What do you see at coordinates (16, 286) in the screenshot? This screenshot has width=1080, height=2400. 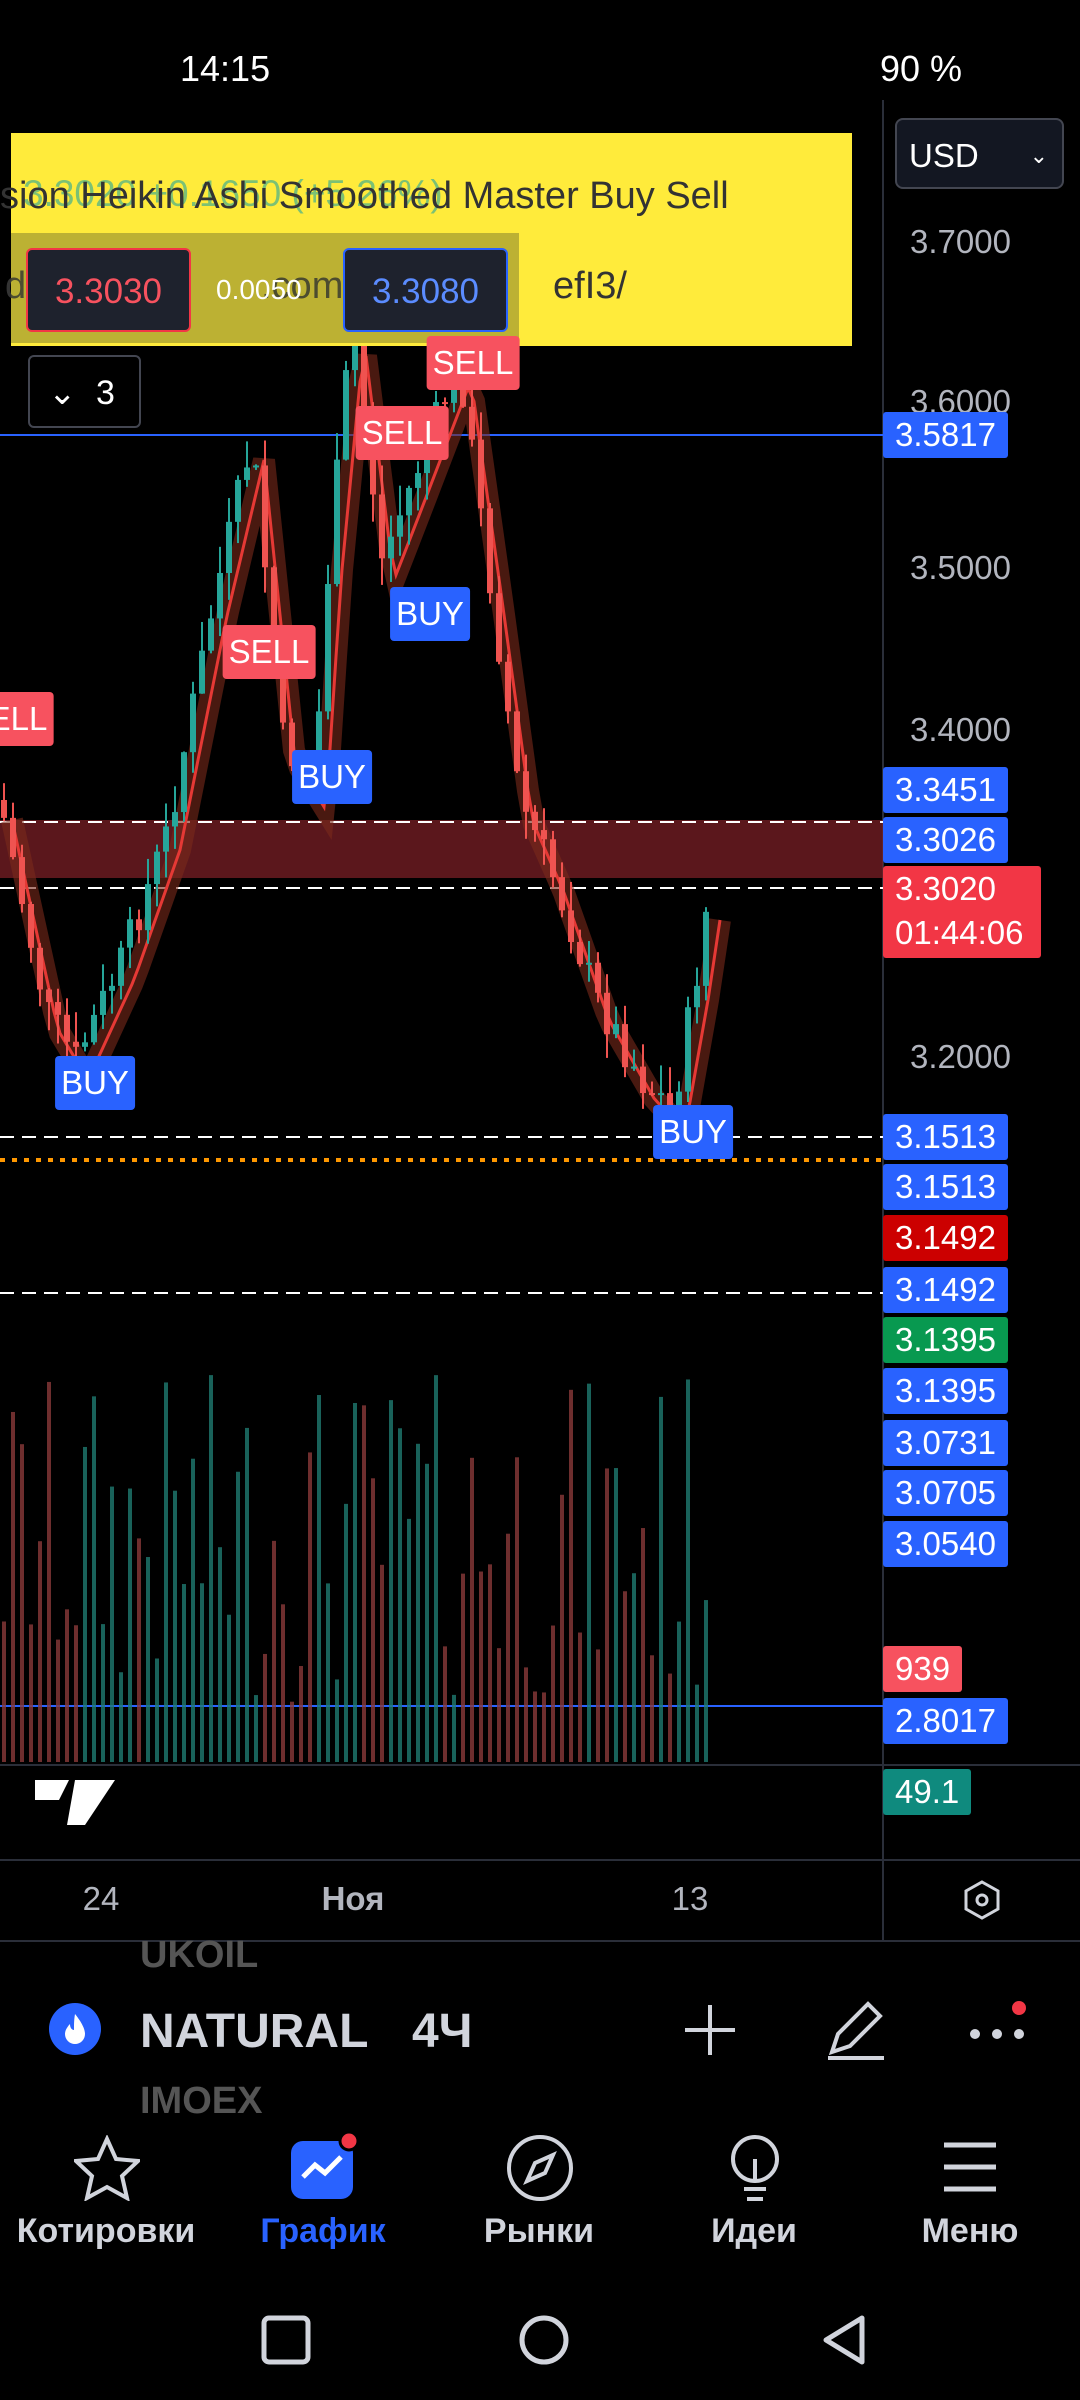 I see `url-part: d` at bounding box center [16, 286].